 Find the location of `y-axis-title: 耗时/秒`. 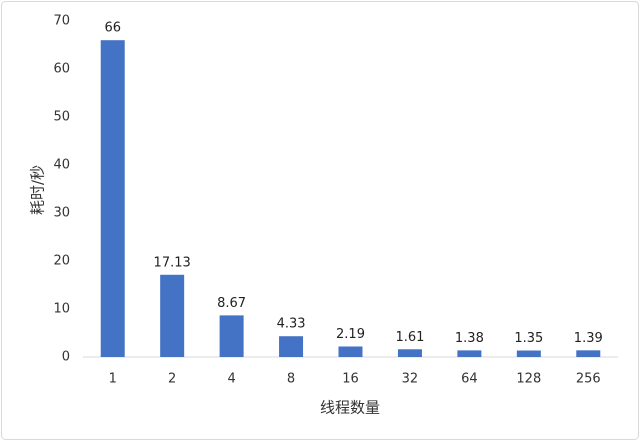

y-axis-title: 耗时/秒 is located at coordinates (38, 190).